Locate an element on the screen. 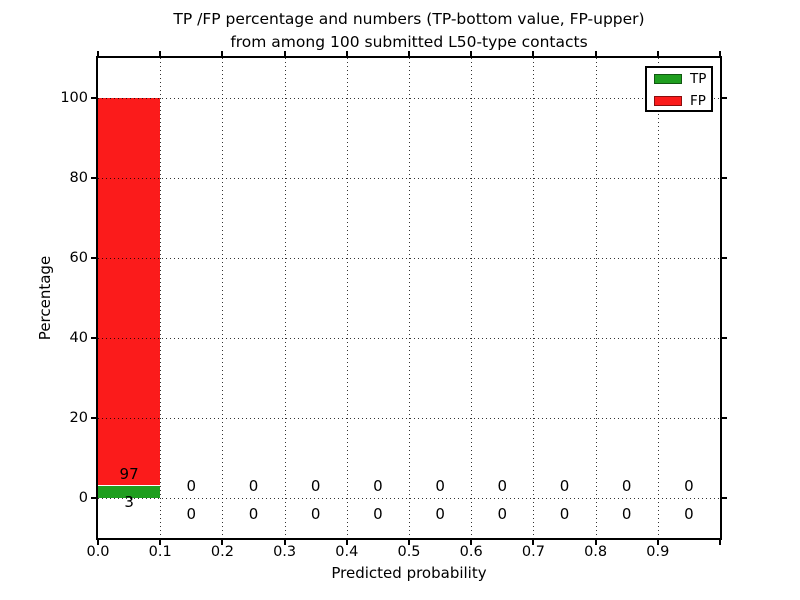 Image resolution: width=800 pixels, height=600 pixels. x-tick-label: 0.4 is located at coordinates (347, 552).